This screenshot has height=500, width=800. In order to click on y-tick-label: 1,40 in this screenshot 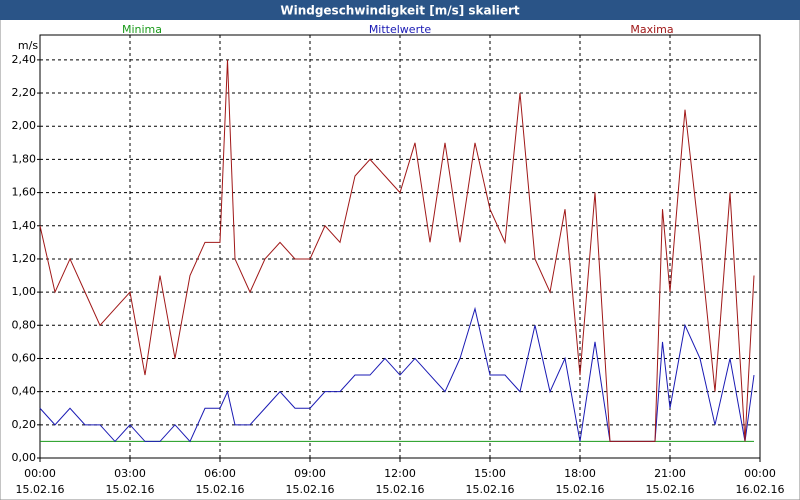, I will do `click(24, 225)`.